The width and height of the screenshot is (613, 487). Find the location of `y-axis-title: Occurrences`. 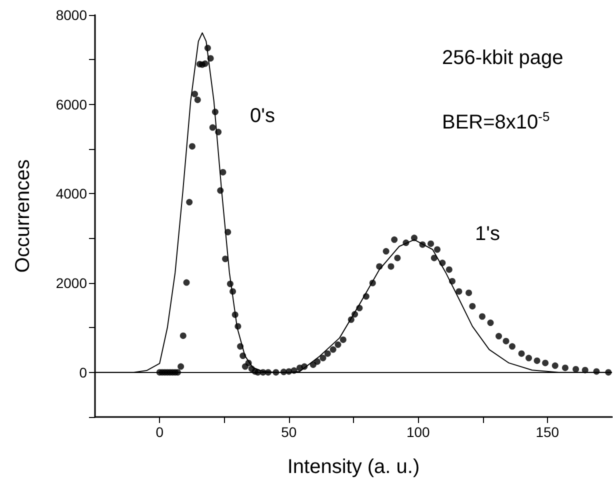

y-axis-title: Occurrences is located at coordinates (23, 216).